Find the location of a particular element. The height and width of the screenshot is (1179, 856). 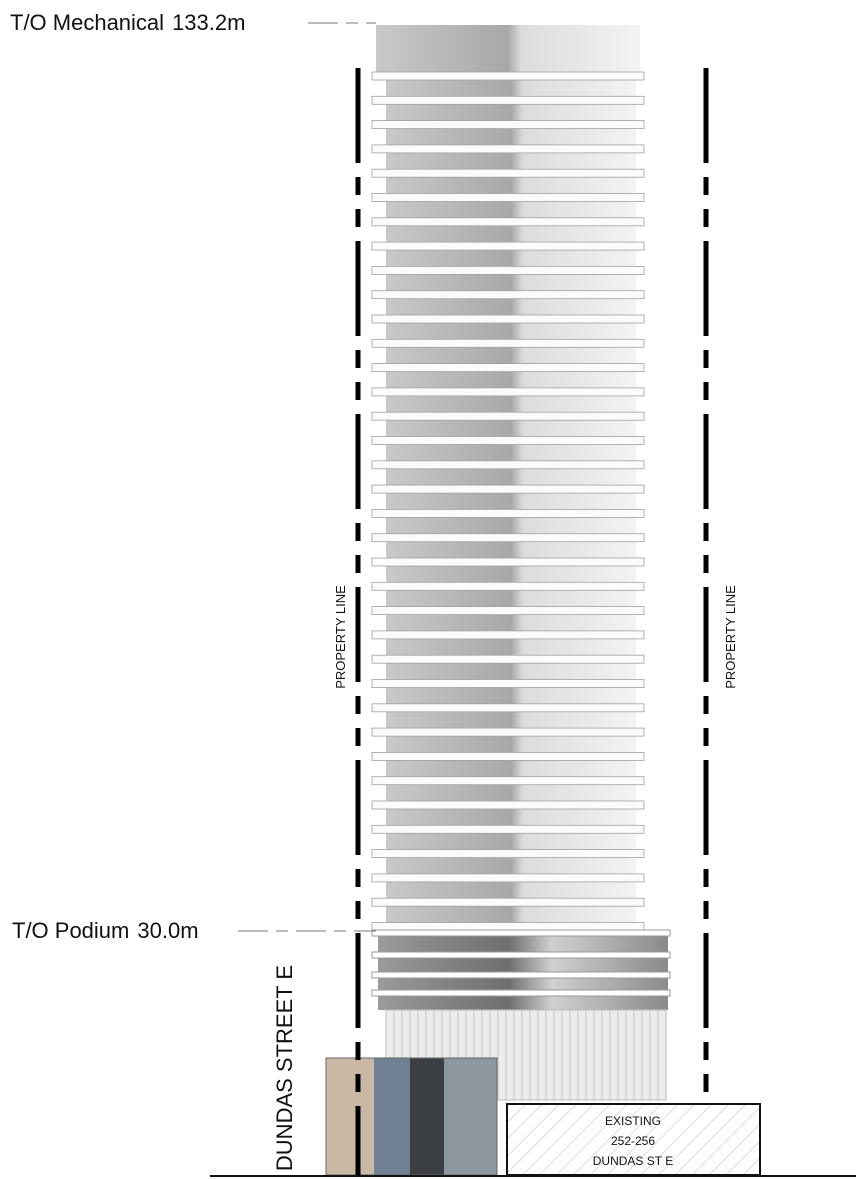

existing-label: EXISTING is located at coordinates (633, 1121).